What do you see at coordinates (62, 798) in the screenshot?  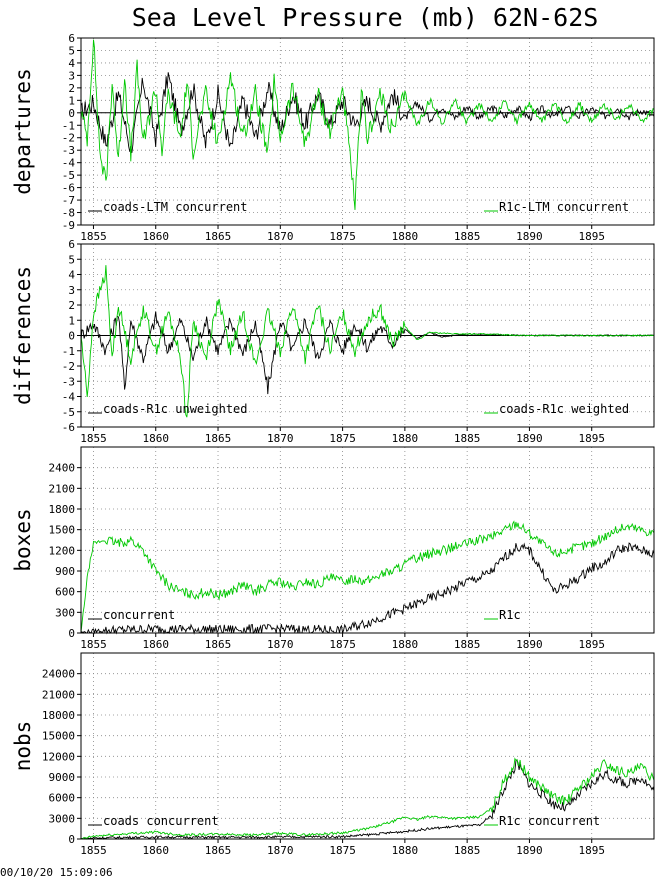 I see `y-tick-label: 6000` at bounding box center [62, 798].